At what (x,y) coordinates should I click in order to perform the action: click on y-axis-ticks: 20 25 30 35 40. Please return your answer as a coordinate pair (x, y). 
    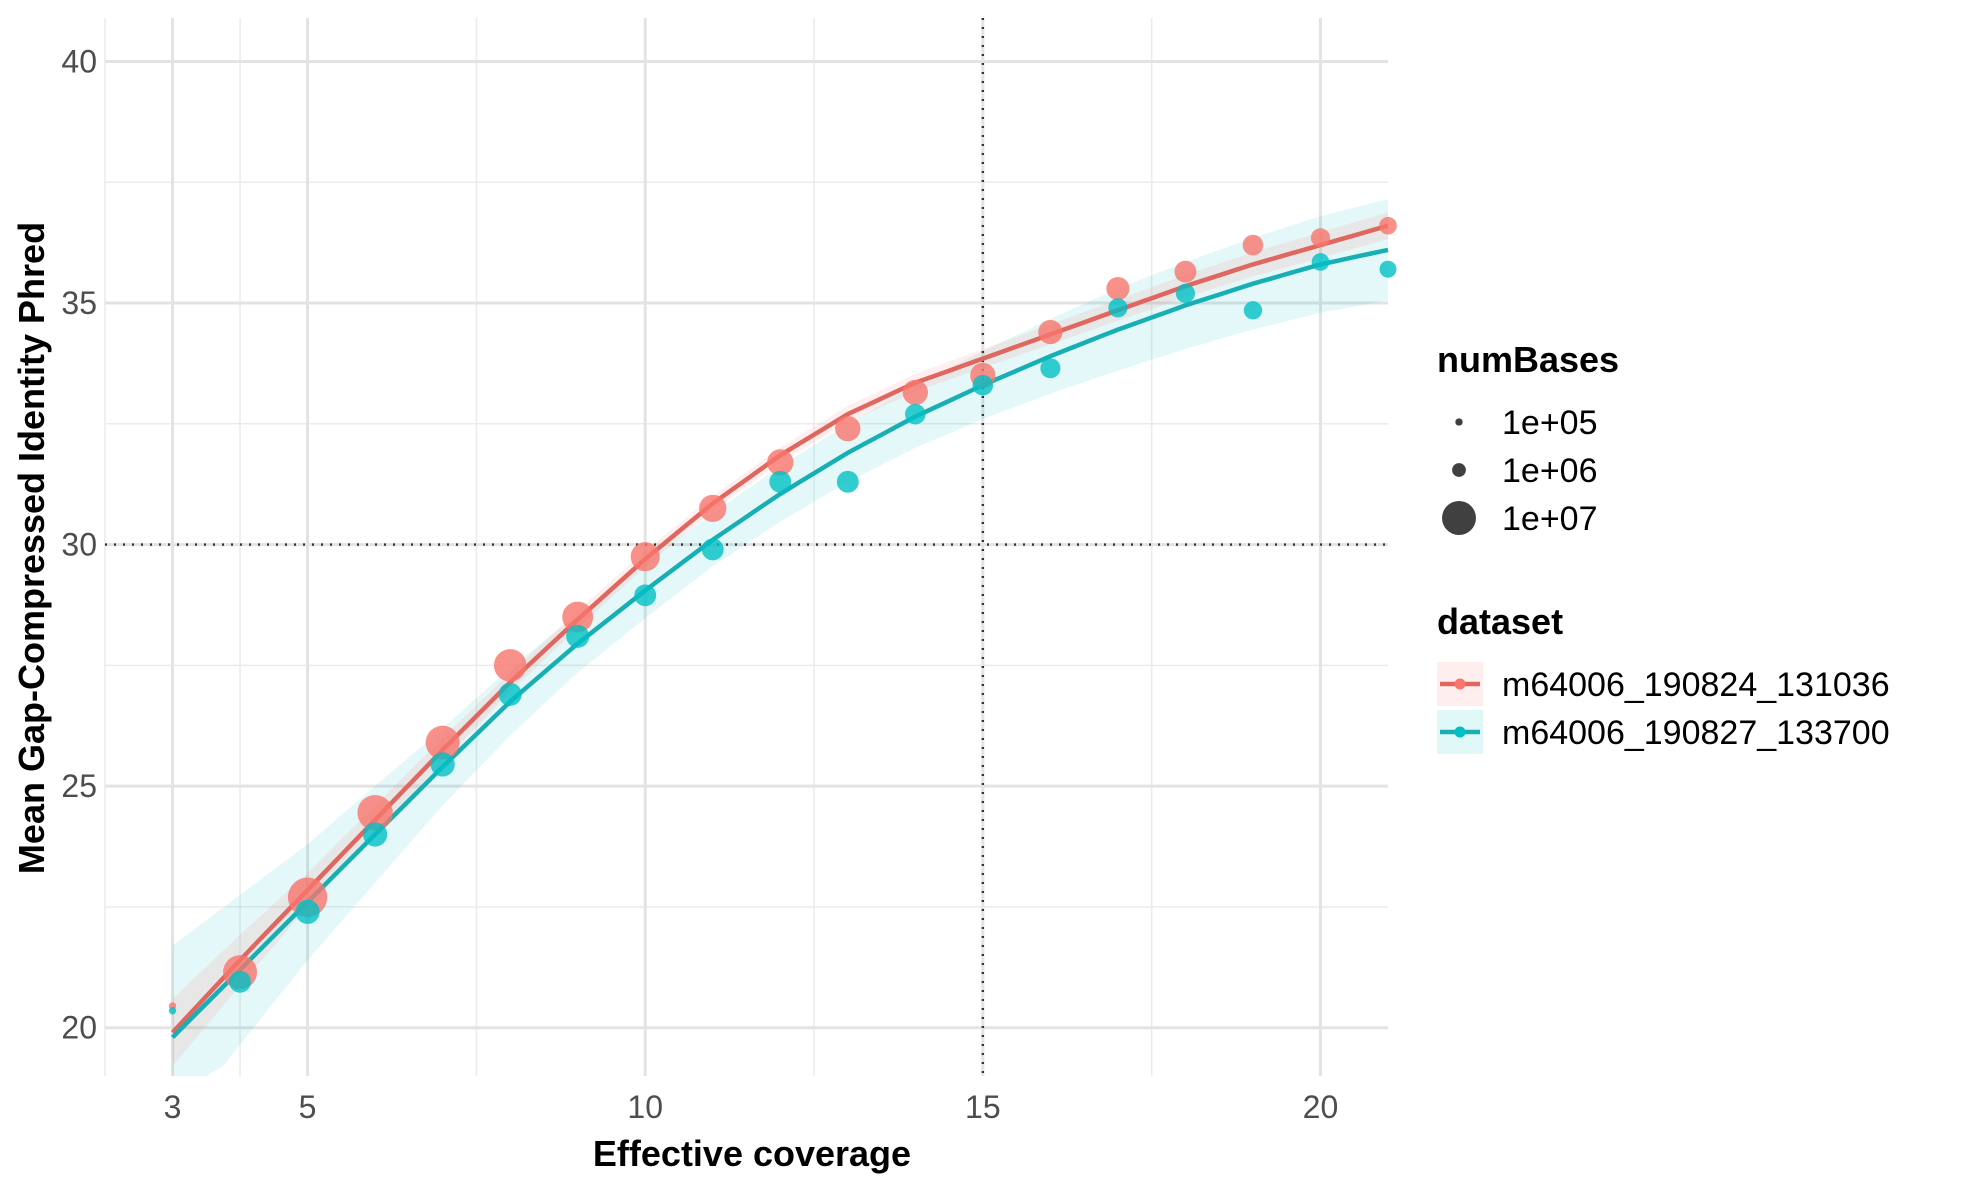
    Looking at the image, I should click on (79, 544).